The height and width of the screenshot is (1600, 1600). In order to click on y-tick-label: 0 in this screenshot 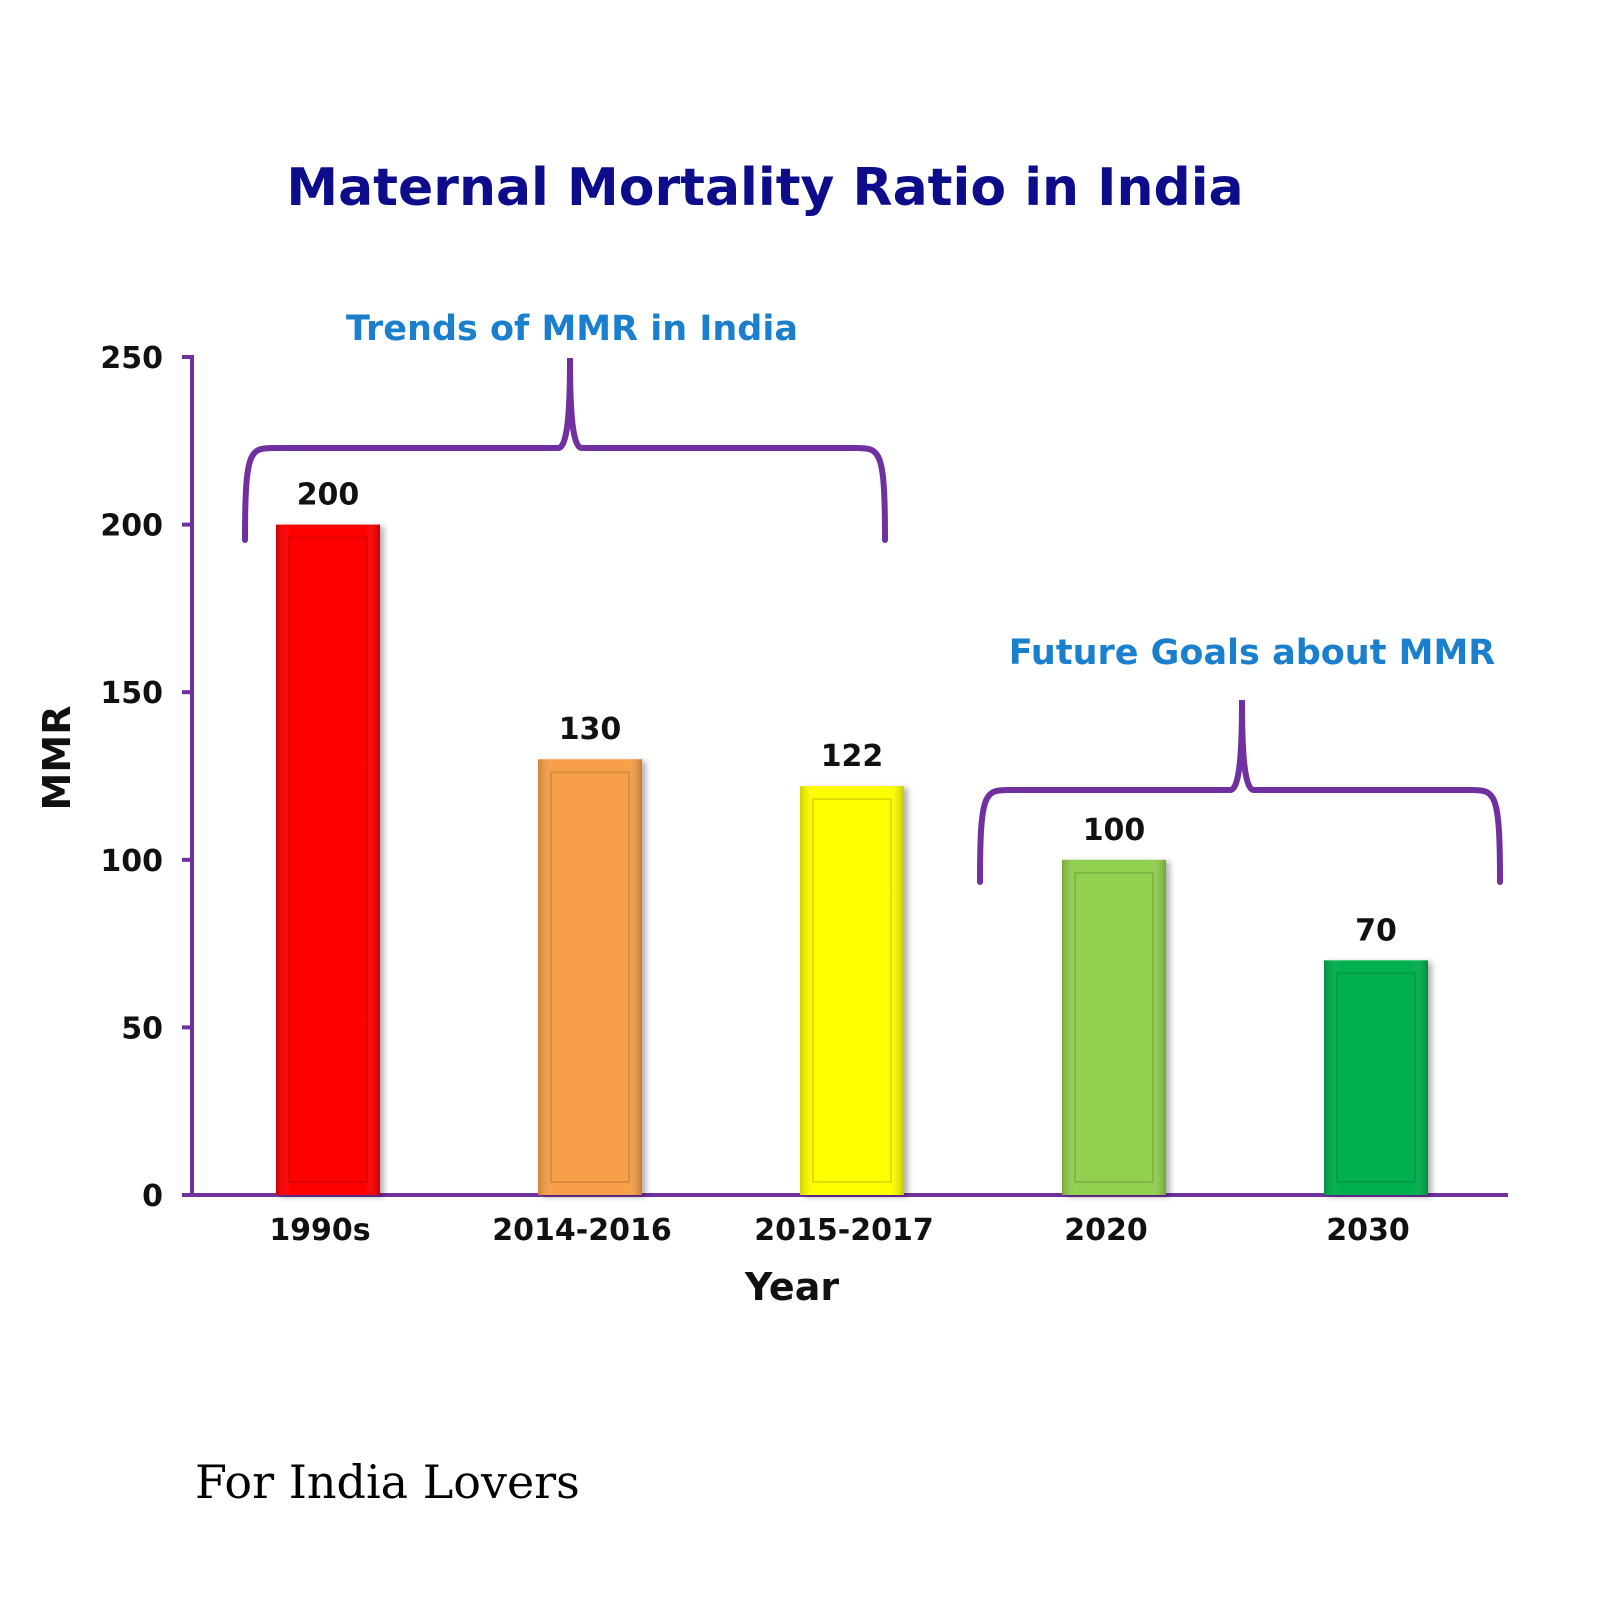, I will do `click(152, 1196)`.